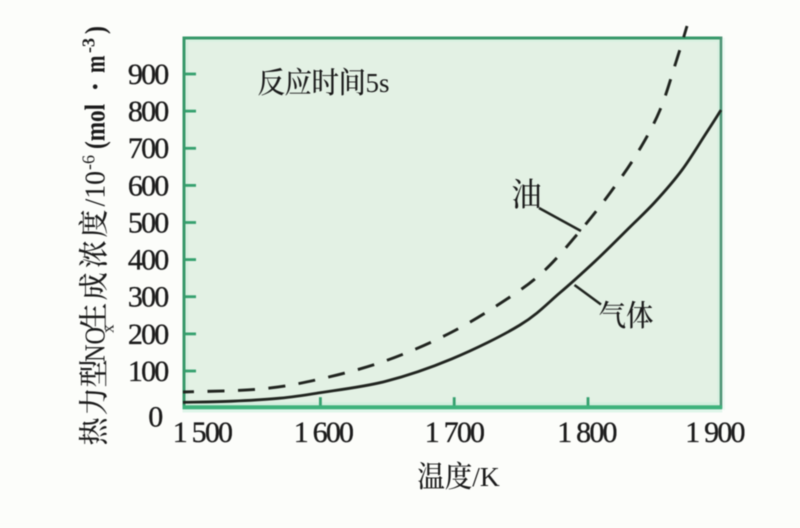 The height and width of the screenshot is (528, 800). Describe the element at coordinates (155, 417) in the screenshot. I see `svg-text: 0` at that location.